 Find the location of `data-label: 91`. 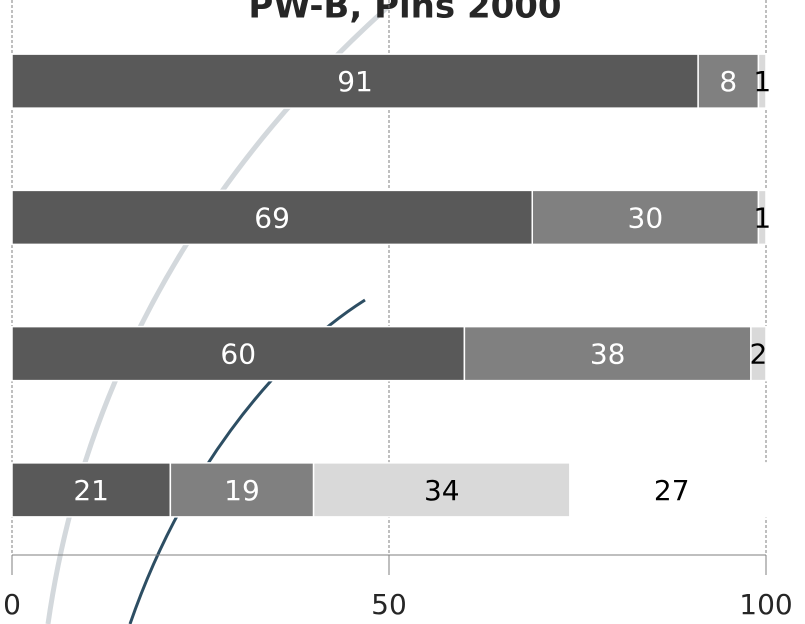

data-label: 91 is located at coordinates (355, 81).